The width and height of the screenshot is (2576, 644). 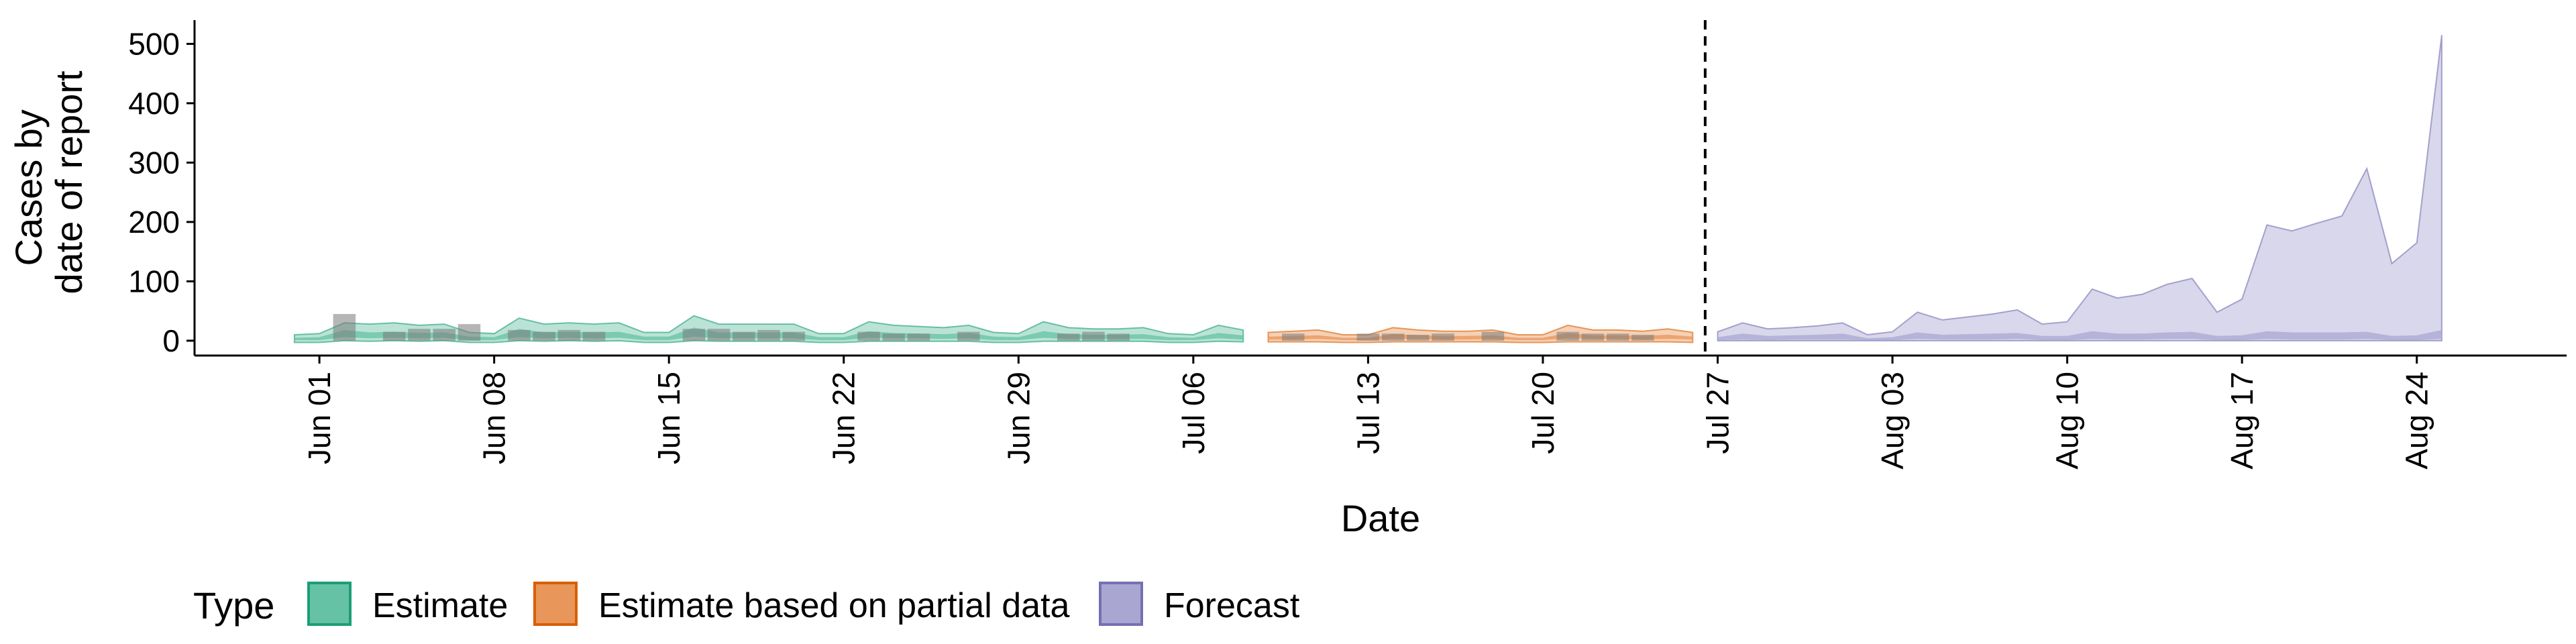 What do you see at coordinates (1892, 421) in the screenshot?
I see `x-tick-label: Aug 03` at bounding box center [1892, 421].